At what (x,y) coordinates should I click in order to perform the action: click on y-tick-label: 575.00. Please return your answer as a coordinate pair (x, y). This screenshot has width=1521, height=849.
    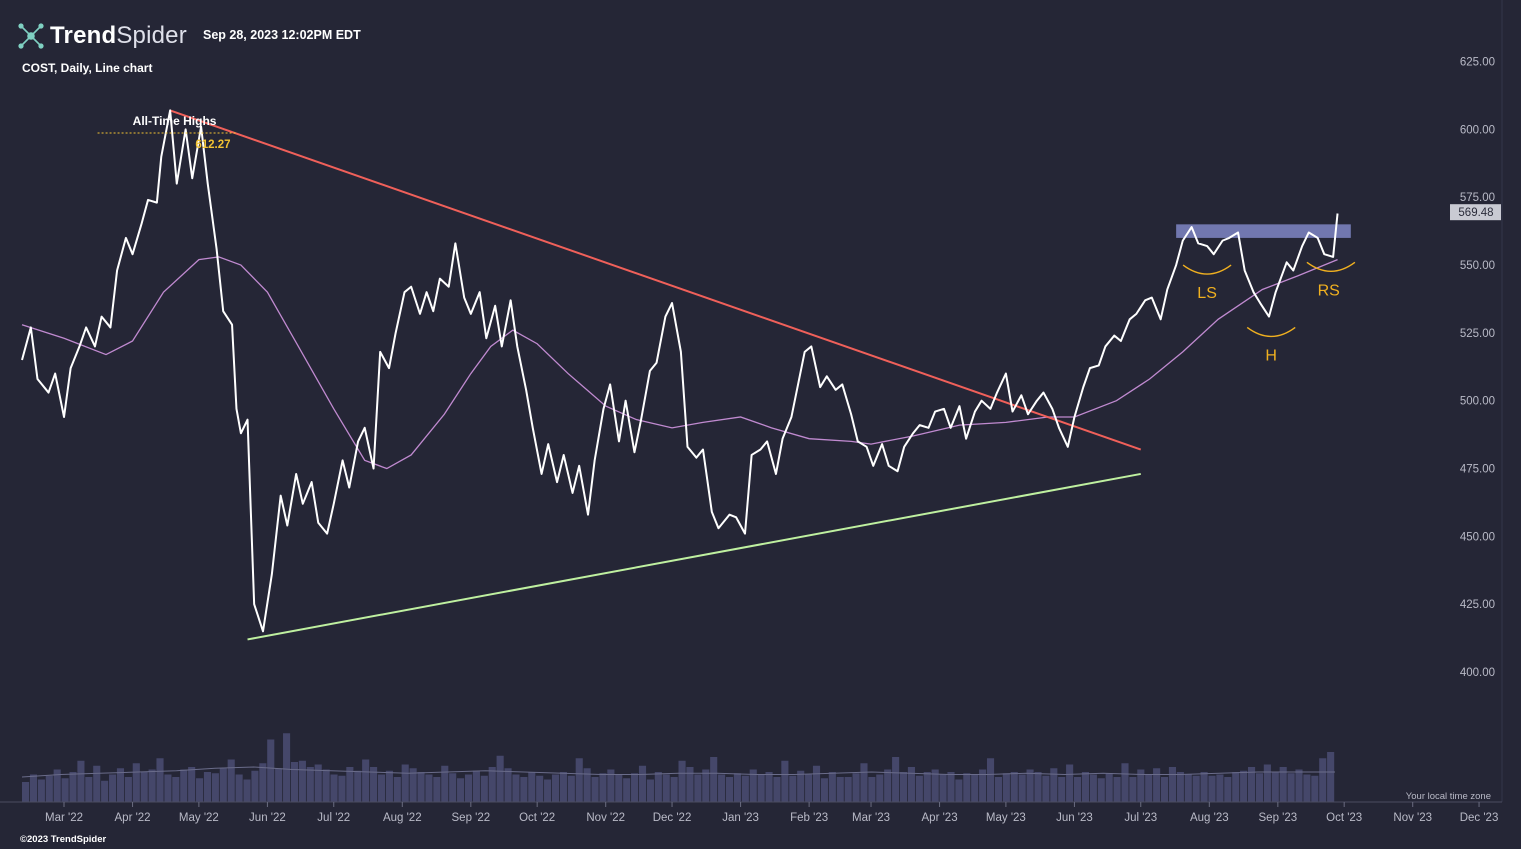
    Looking at the image, I should click on (1477, 198).